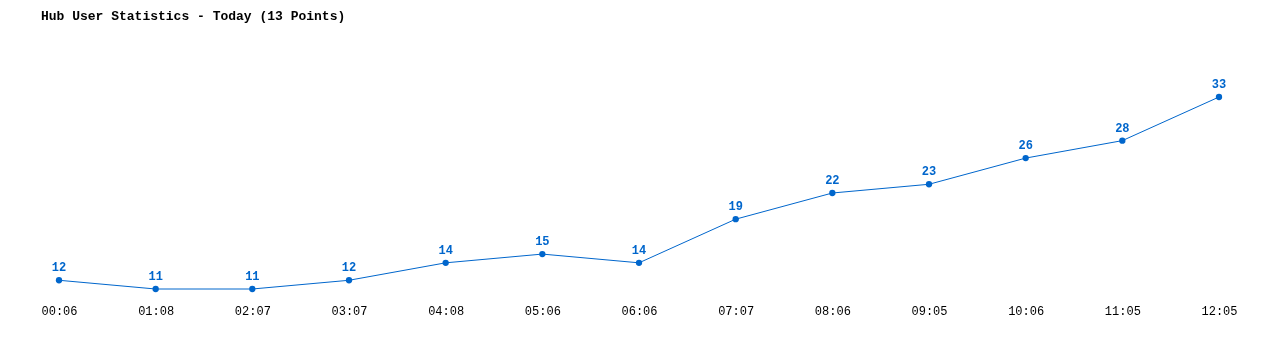 The image size is (1280, 350). I want to click on x-tick-label: 09:05, so click(929, 311).